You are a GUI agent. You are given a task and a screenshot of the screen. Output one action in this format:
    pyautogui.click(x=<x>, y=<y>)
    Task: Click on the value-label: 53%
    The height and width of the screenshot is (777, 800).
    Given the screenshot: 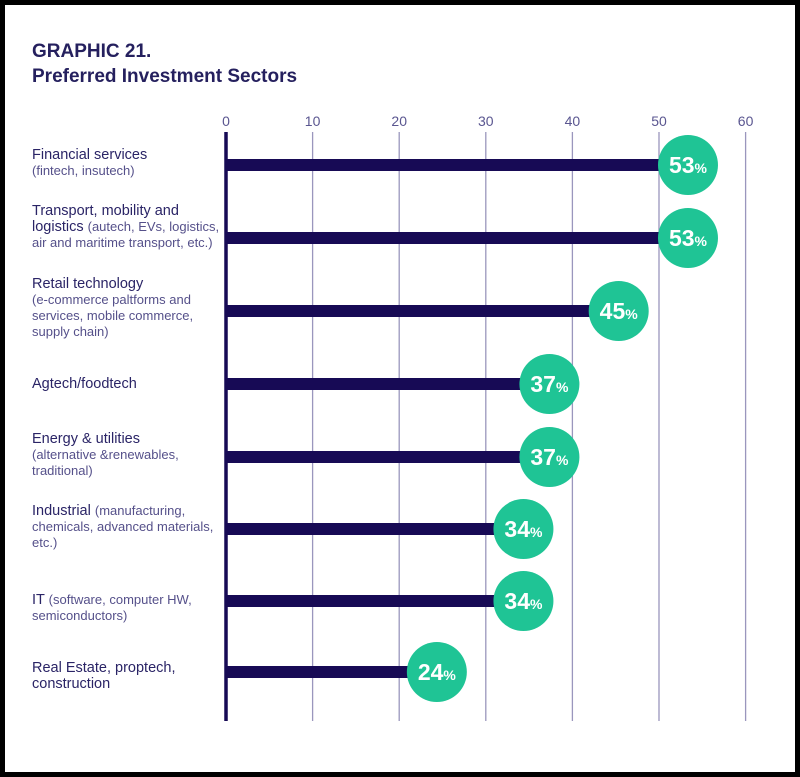 What is the action you would take?
    pyautogui.click(x=688, y=238)
    